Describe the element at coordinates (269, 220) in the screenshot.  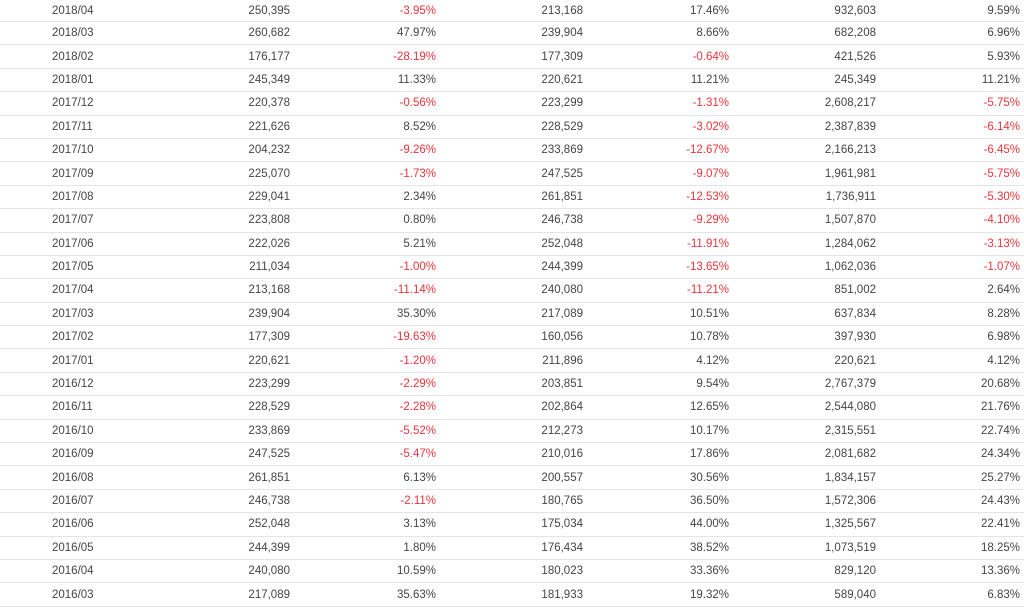
I see `value-cell: 223,808` at that location.